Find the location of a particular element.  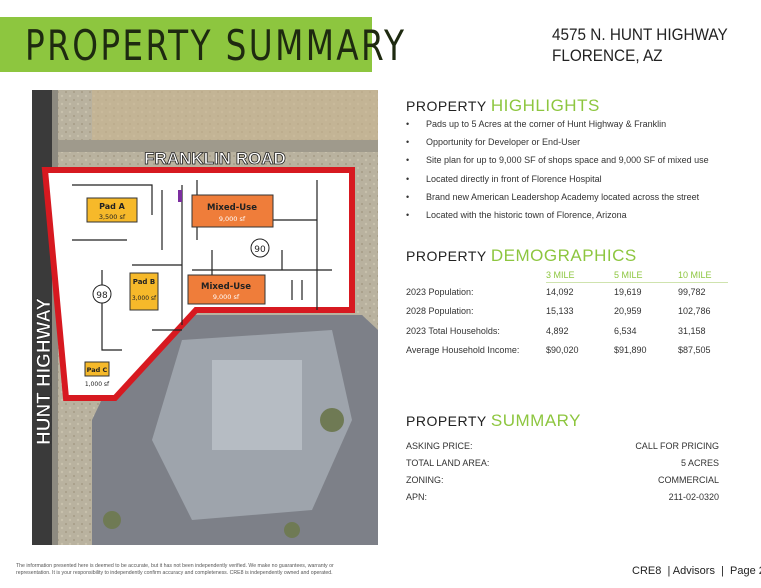

svg-text: Pad B is located at coordinates (144, 282).